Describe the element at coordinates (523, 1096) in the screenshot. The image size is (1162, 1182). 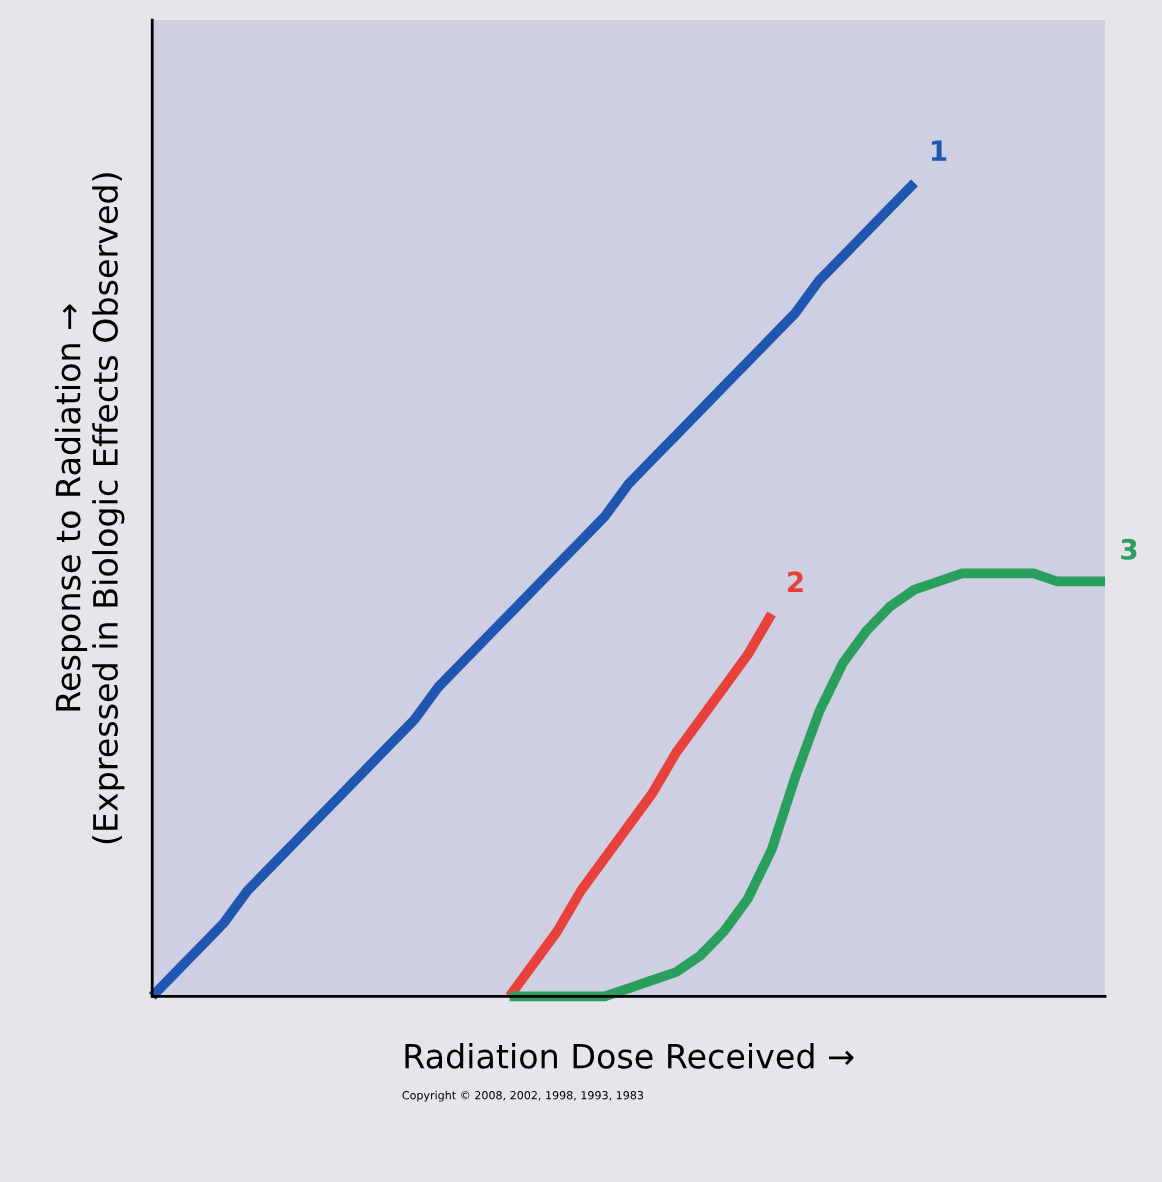
I see `text: Copyright © 2008, 2002, 1998, 1993, 1983` at that location.